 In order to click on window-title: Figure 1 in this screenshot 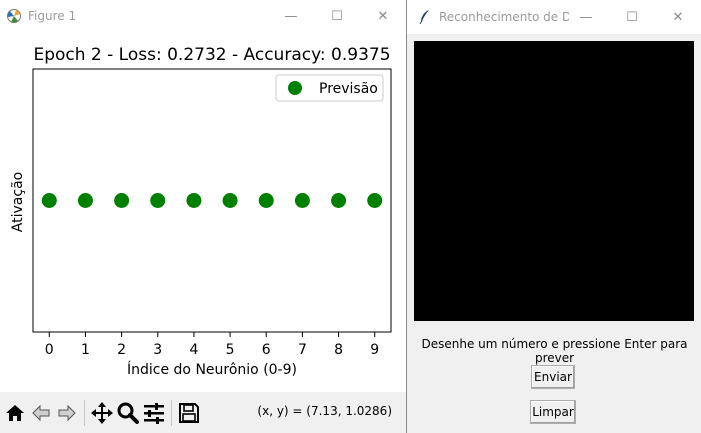, I will do `click(52, 16)`.